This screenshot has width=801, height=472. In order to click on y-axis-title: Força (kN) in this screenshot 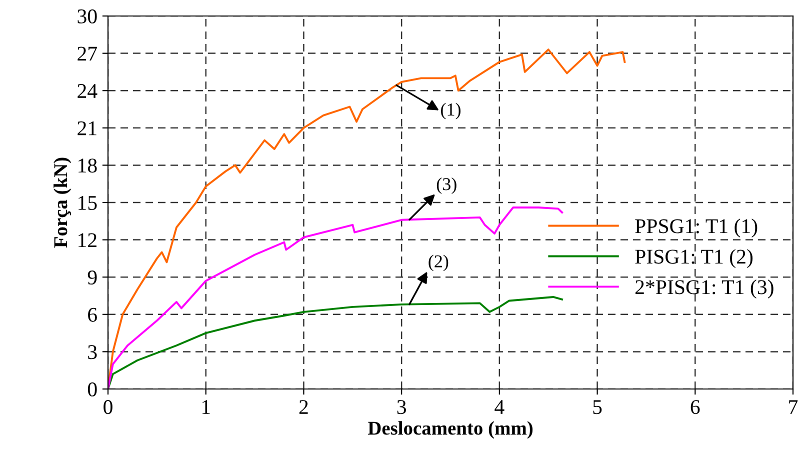, I will do `click(63, 203)`.